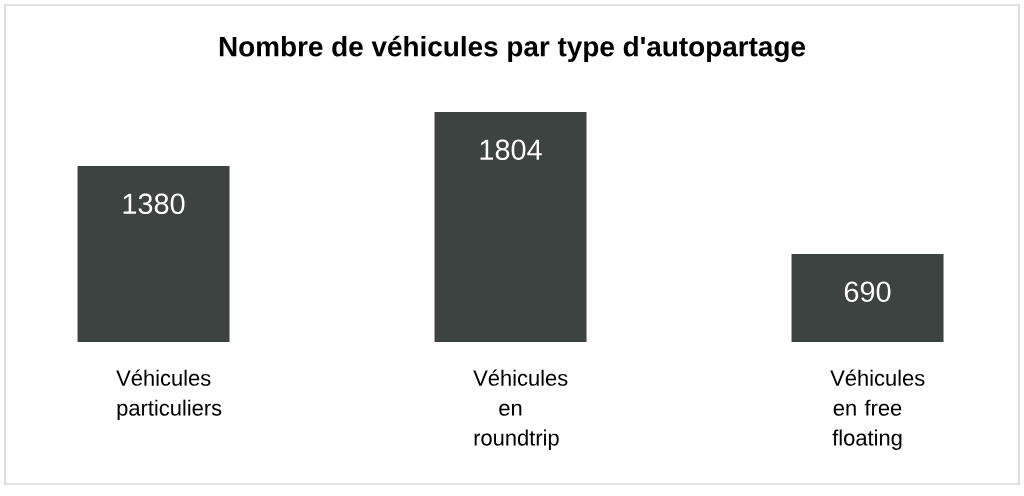 The width and height of the screenshot is (1024, 496). I want to click on chart-title: Nombre de véhicules par type d'autopartage, so click(512, 49).